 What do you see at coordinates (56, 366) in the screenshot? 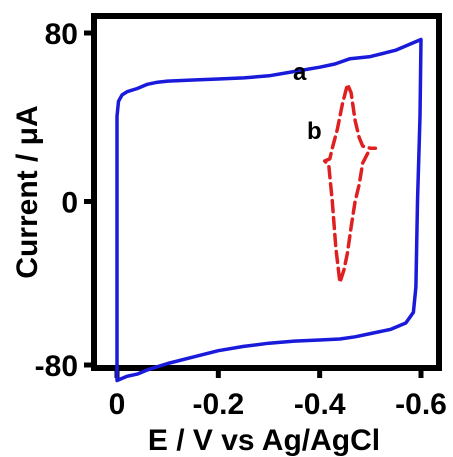
I see `y-tick-label: -80` at bounding box center [56, 366].